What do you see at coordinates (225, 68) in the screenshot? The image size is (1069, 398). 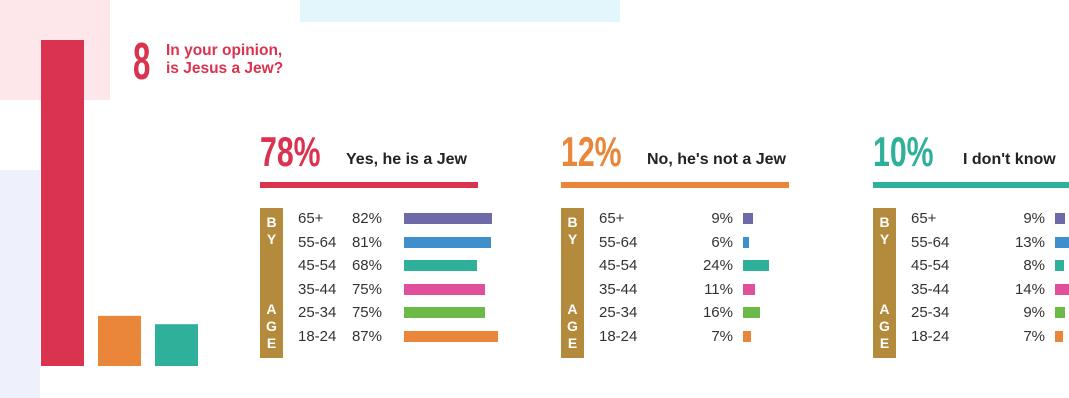 I see `question-line-2: is Jesus a Jew?` at bounding box center [225, 68].